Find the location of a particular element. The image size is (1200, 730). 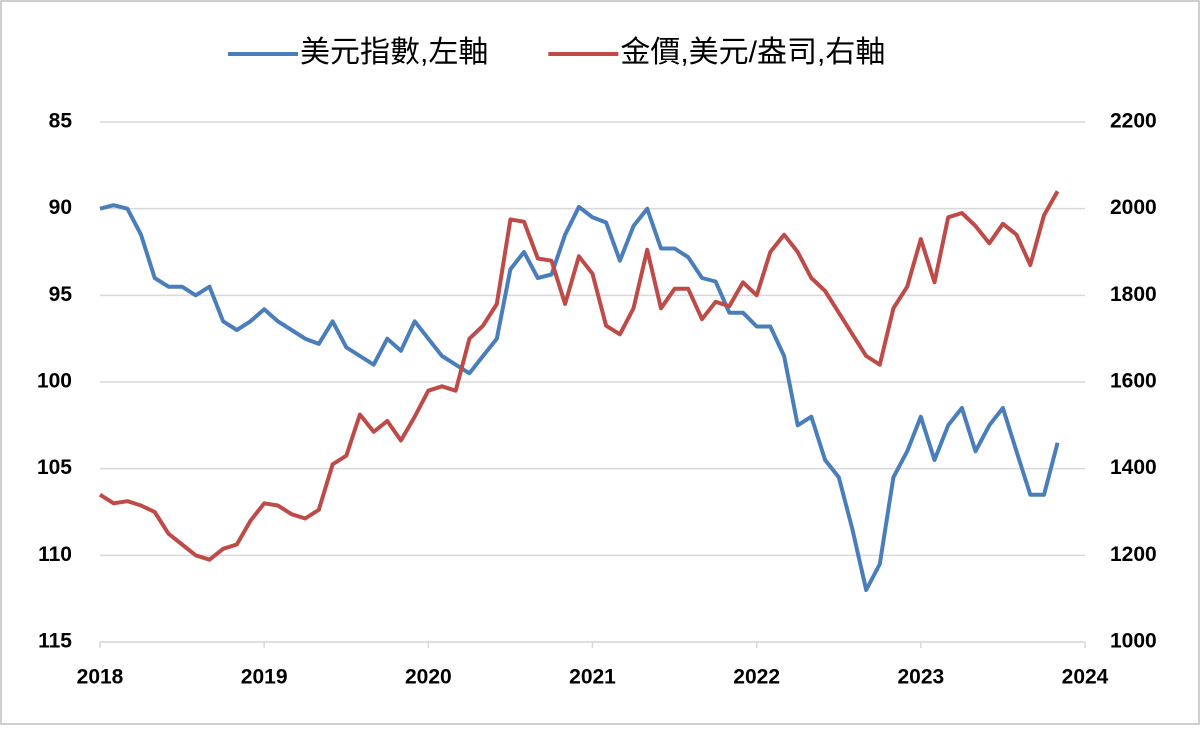

x-tick-label: 2024 is located at coordinates (1085, 677).